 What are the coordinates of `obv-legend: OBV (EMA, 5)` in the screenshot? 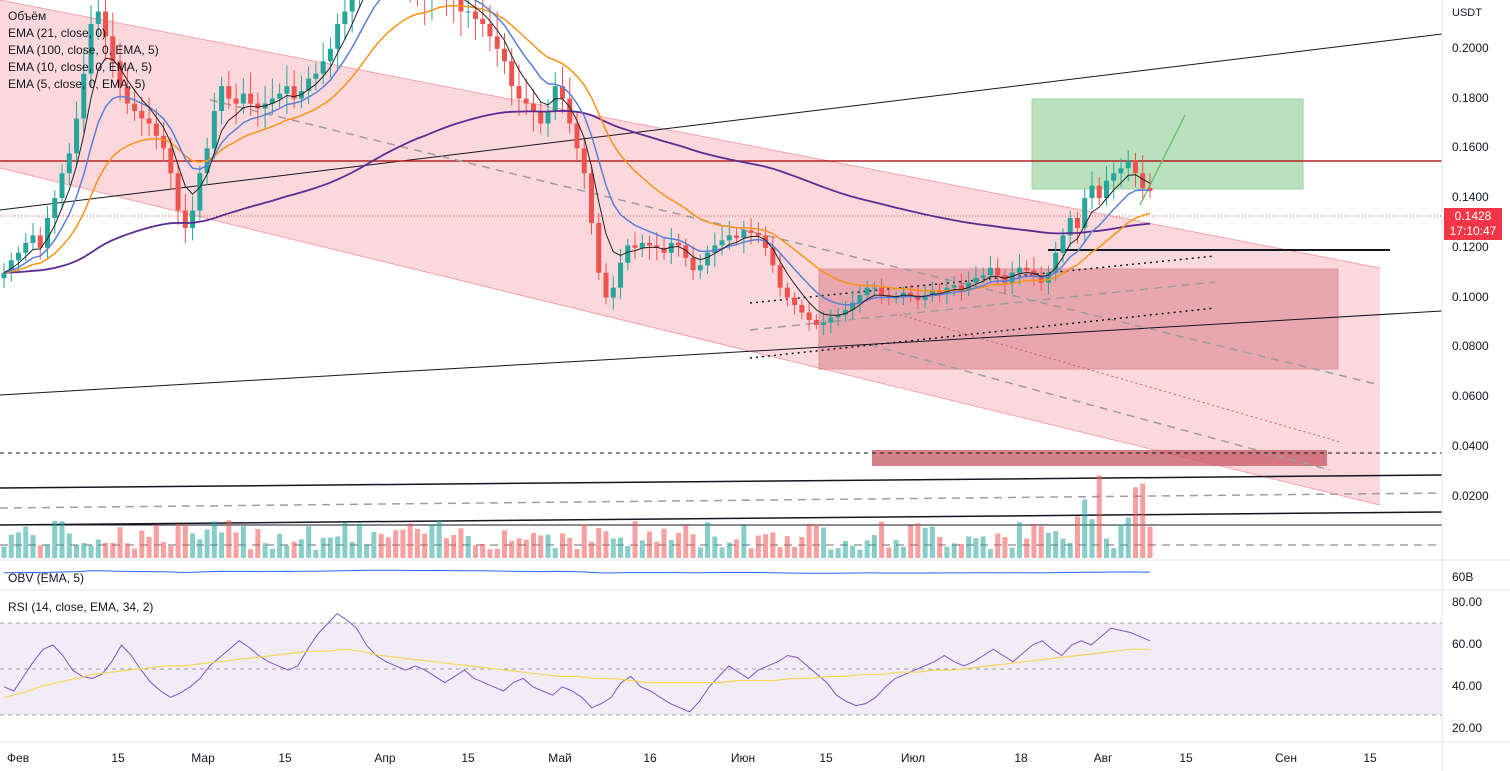 It's located at (46, 578).